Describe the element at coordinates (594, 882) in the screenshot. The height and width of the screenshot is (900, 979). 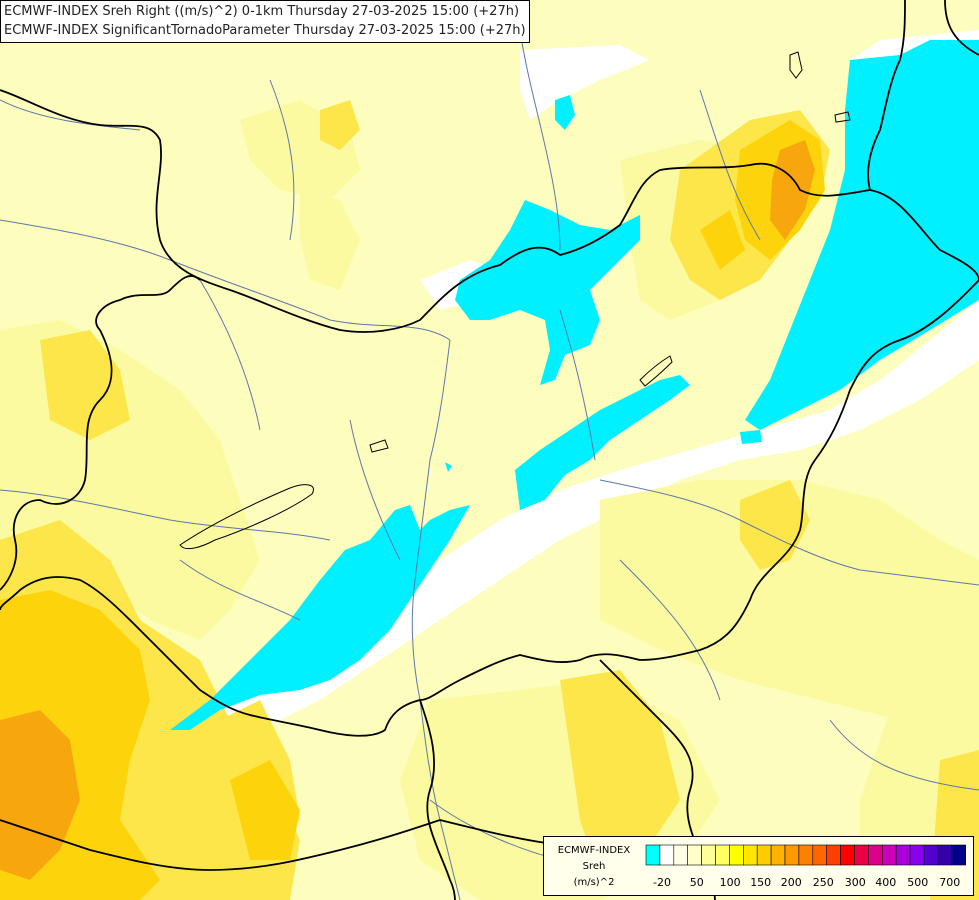
I see `legend-unit: (m/s)^2` at that location.